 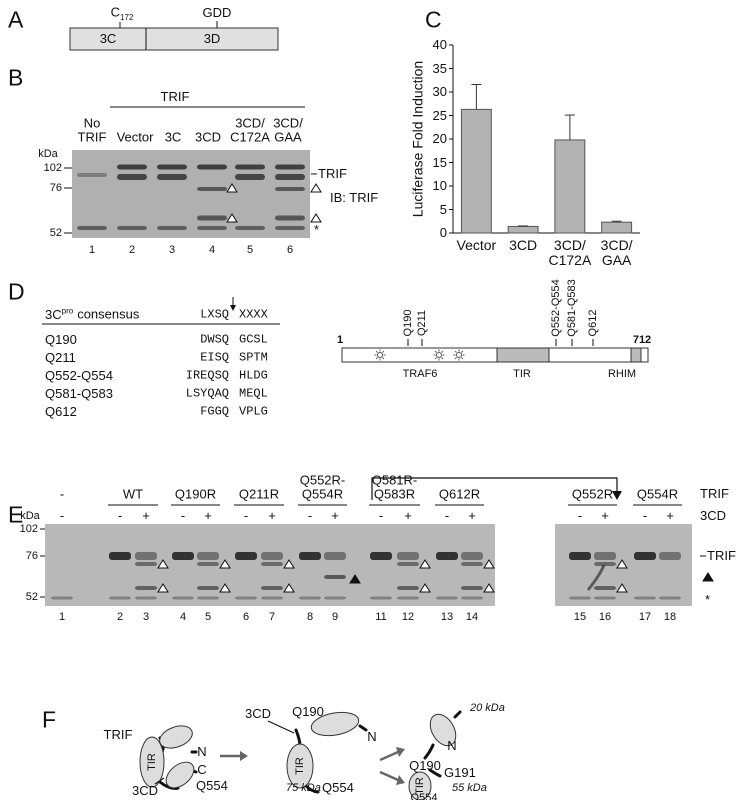 I want to click on y-tick-label: 20, so click(x=439, y=138).